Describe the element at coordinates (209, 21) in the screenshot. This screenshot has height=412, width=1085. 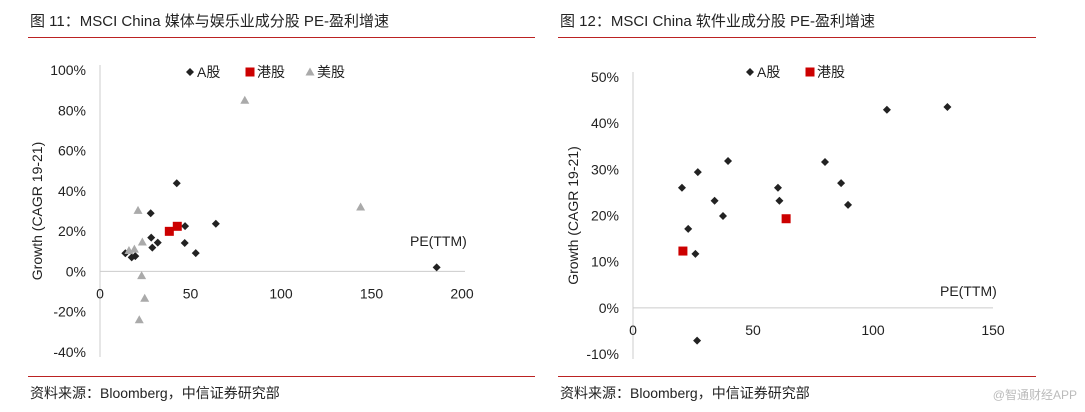
I see `chart-title-left: 图 11：MSCI China 媒体与娱乐业成分股 PE-盈利增速` at that location.